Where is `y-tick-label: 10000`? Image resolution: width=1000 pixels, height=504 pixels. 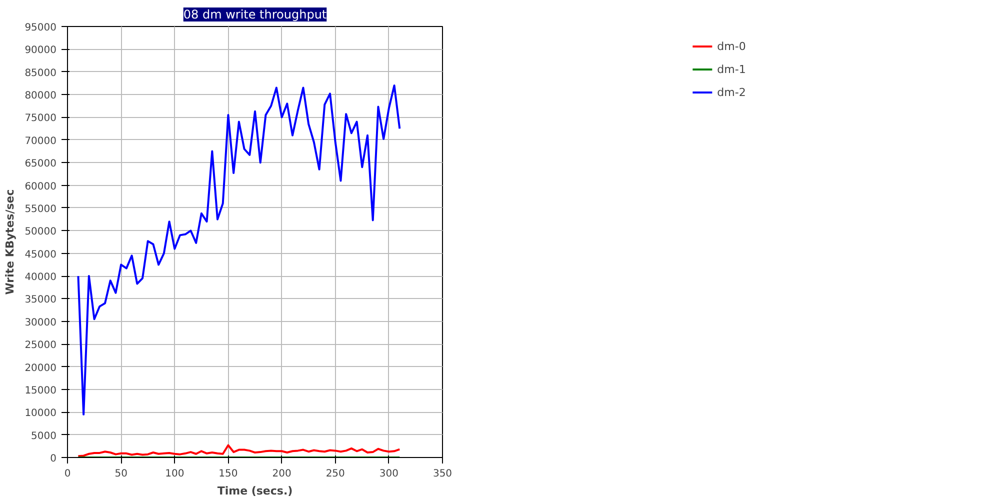 y-tick-label: 10000 is located at coordinates (40, 414).